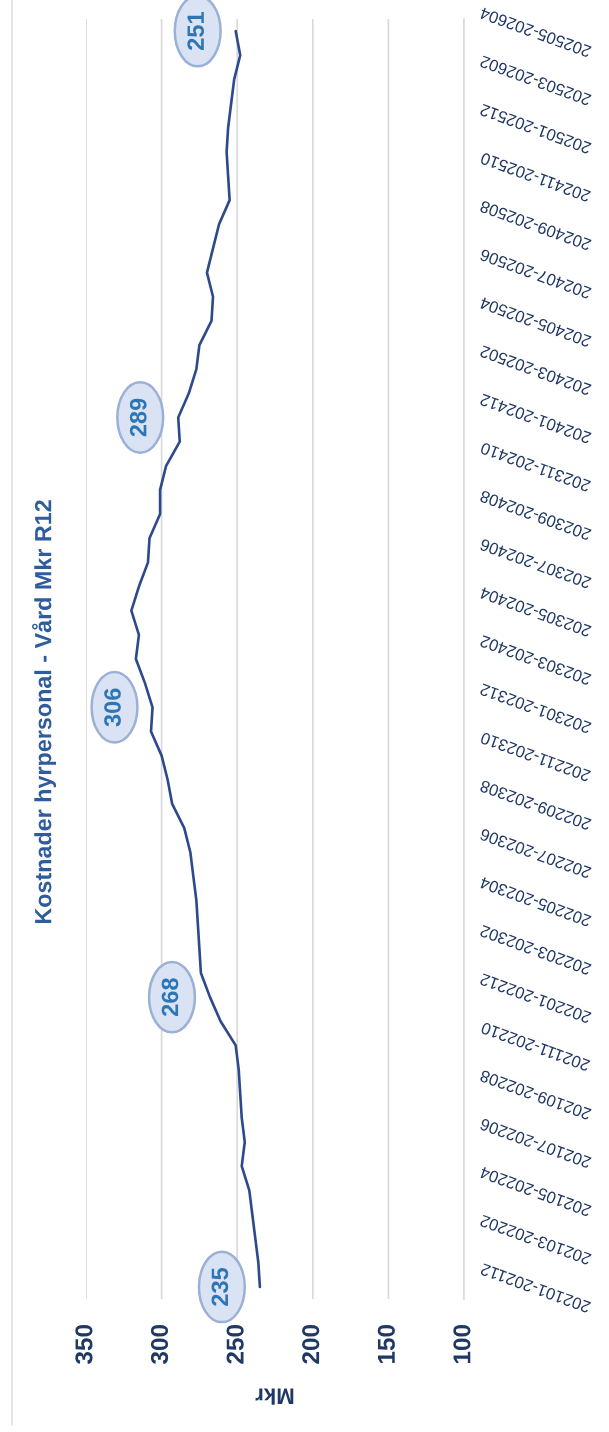  What do you see at coordinates (170, 997) in the screenshot?
I see `data-label: 268` at bounding box center [170, 997].